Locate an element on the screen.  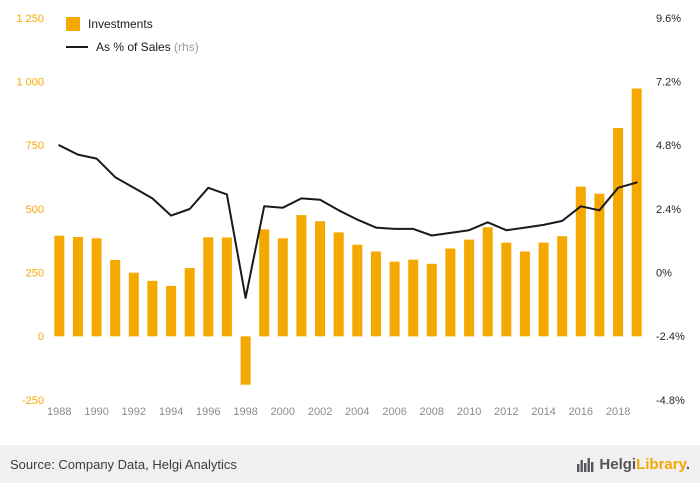
pct-line-swatch-icon is located at coordinates (77, 47).